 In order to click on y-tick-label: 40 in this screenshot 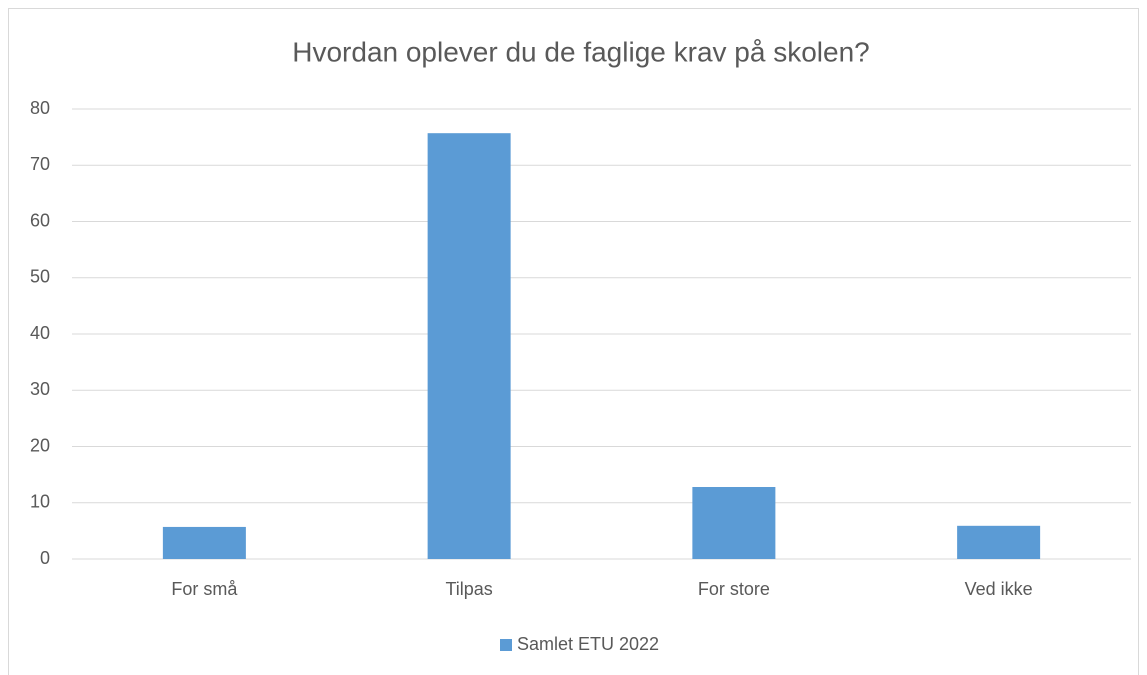, I will do `click(40, 333)`.